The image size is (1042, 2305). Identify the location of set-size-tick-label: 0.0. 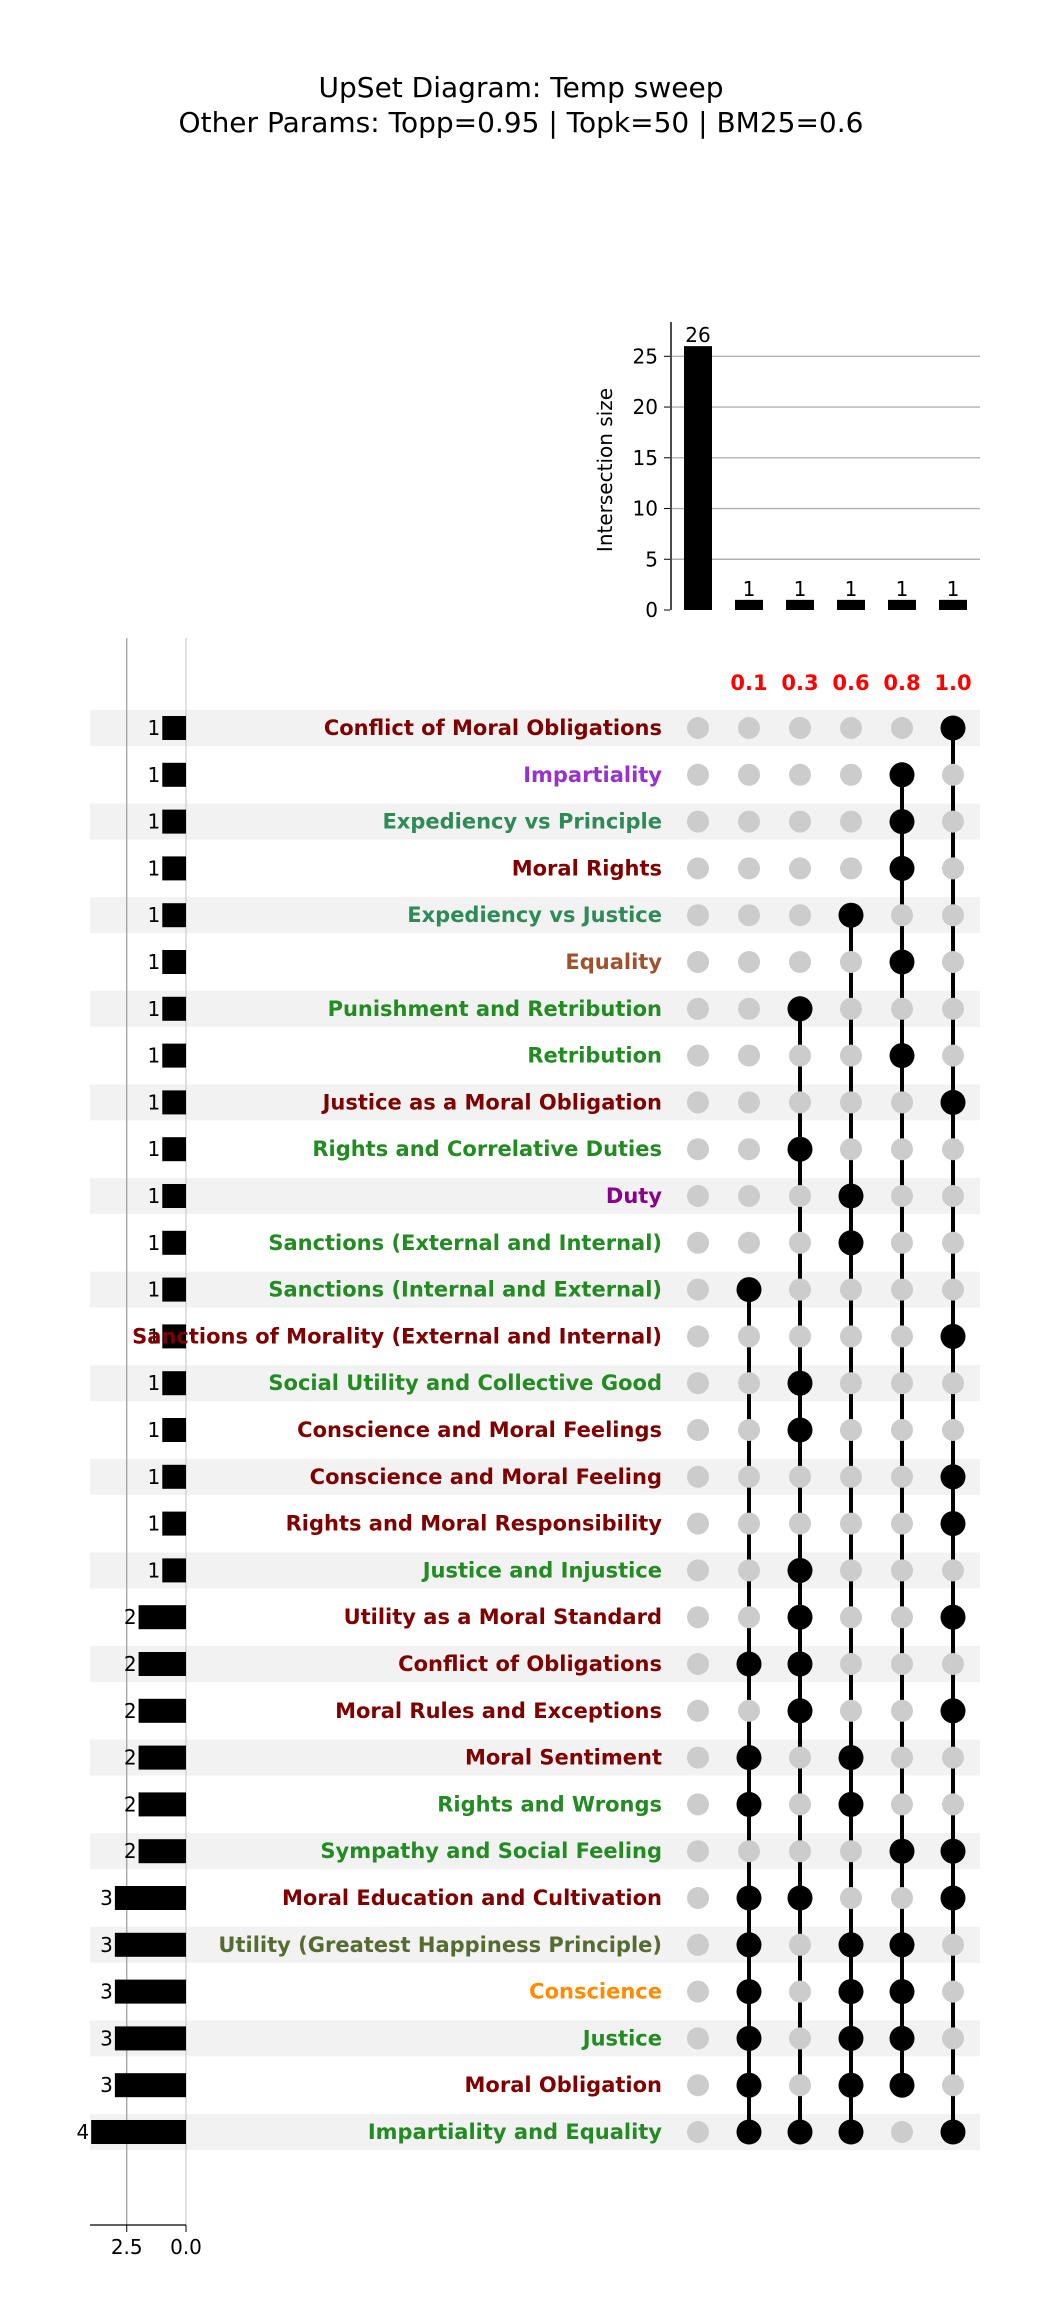
(186, 2247).